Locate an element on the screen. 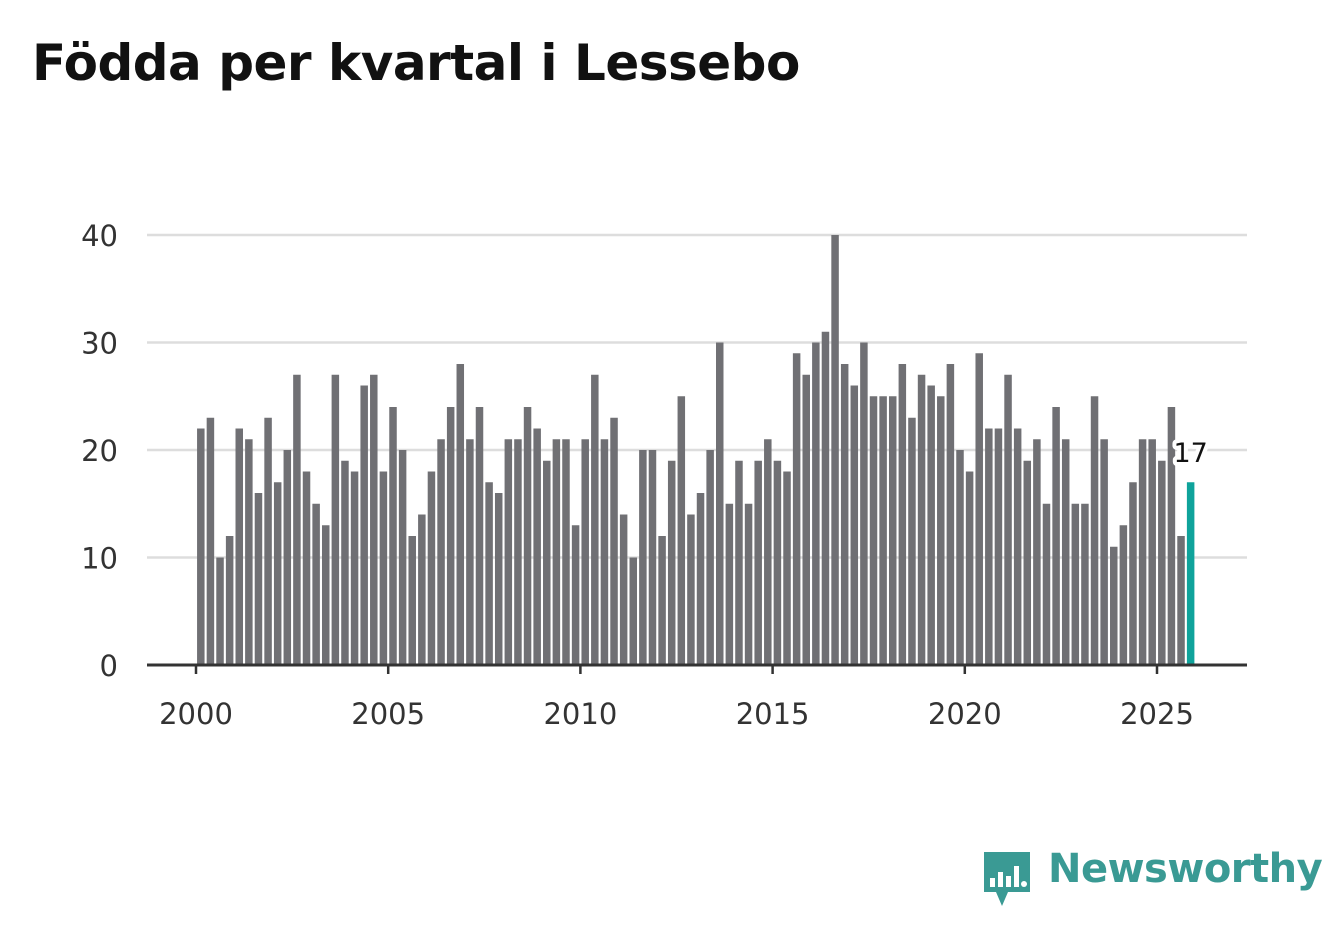 Image resolution: width=1322 pixels, height=939 pixels. y-axis-ticks: 0 10 20 30 40 is located at coordinates (99, 451).